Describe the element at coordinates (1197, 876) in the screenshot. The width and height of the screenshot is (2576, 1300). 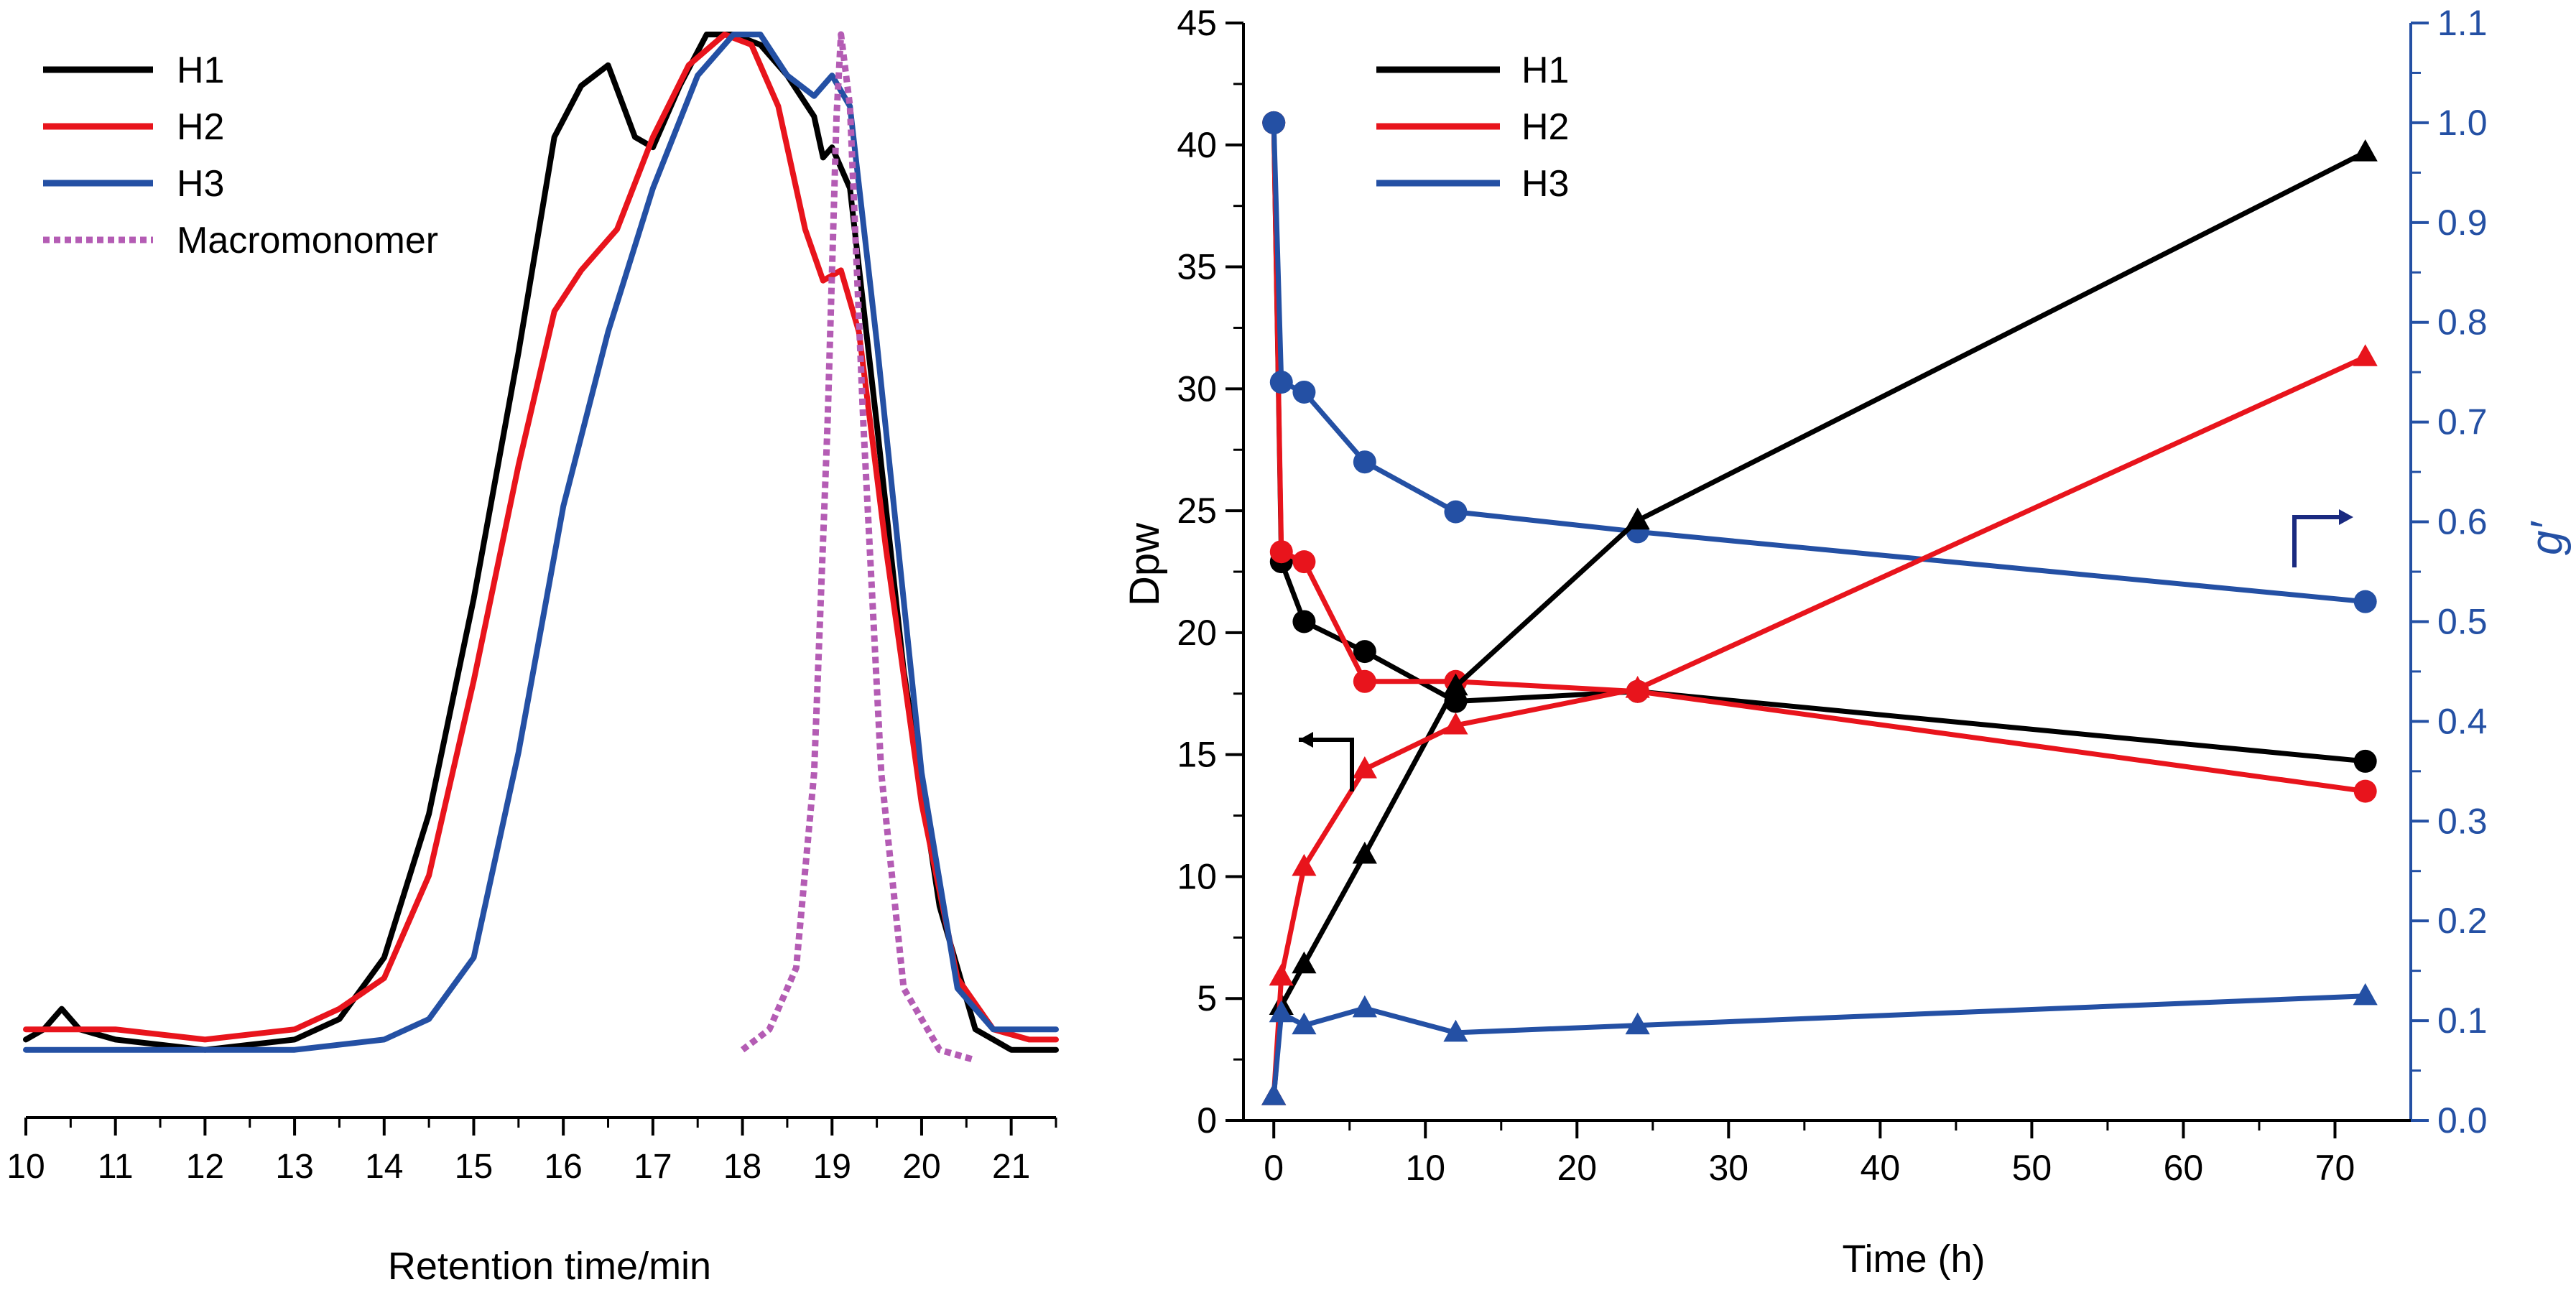
I see `right-left-y-tick-label: 10` at that location.